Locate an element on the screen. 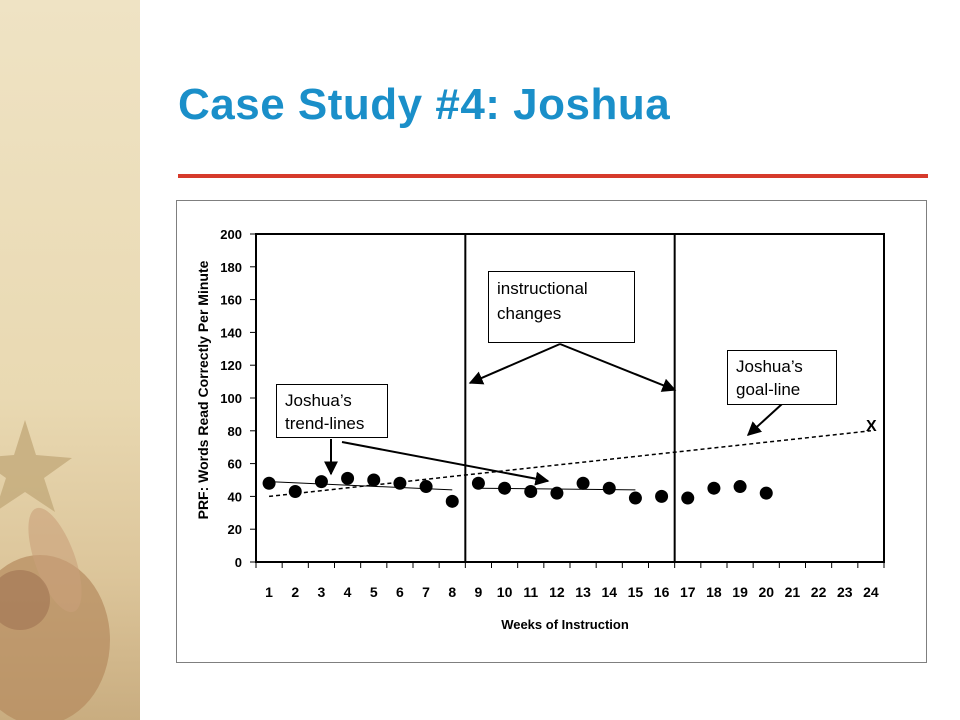 Image resolution: width=960 pixels, height=720 pixels. x-tick-label: 19 is located at coordinates (740, 592).